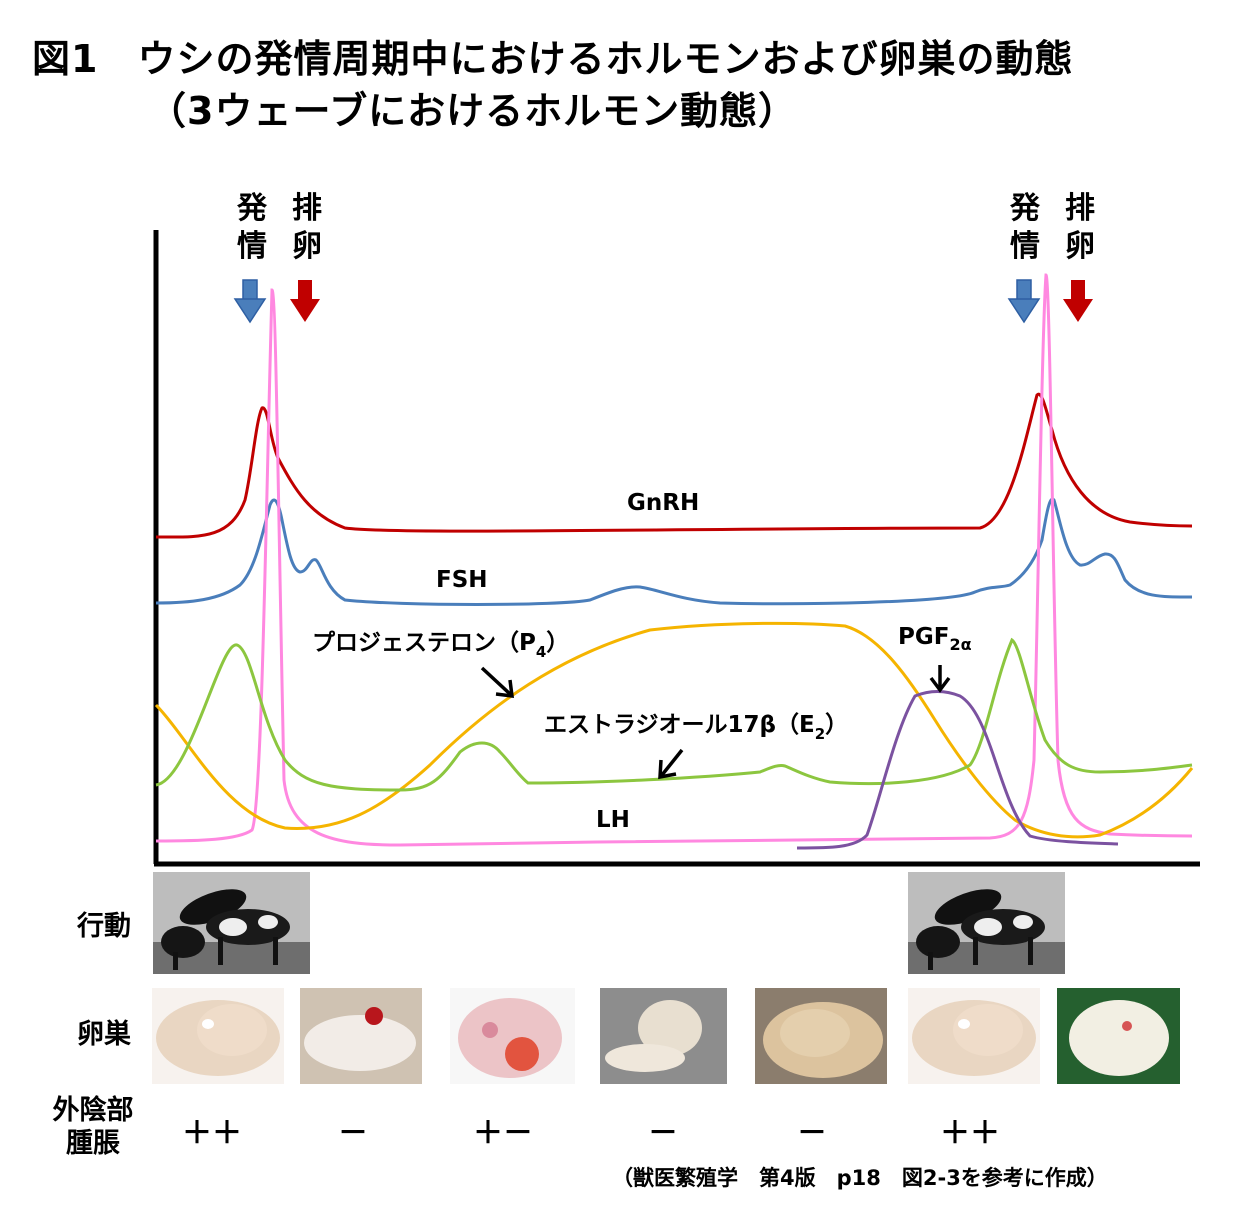  What do you see at coordinates (1080, 227) in the screenshot?
I see `ovulation-label-2: 排 卵` at bounding box center [1080, 227].